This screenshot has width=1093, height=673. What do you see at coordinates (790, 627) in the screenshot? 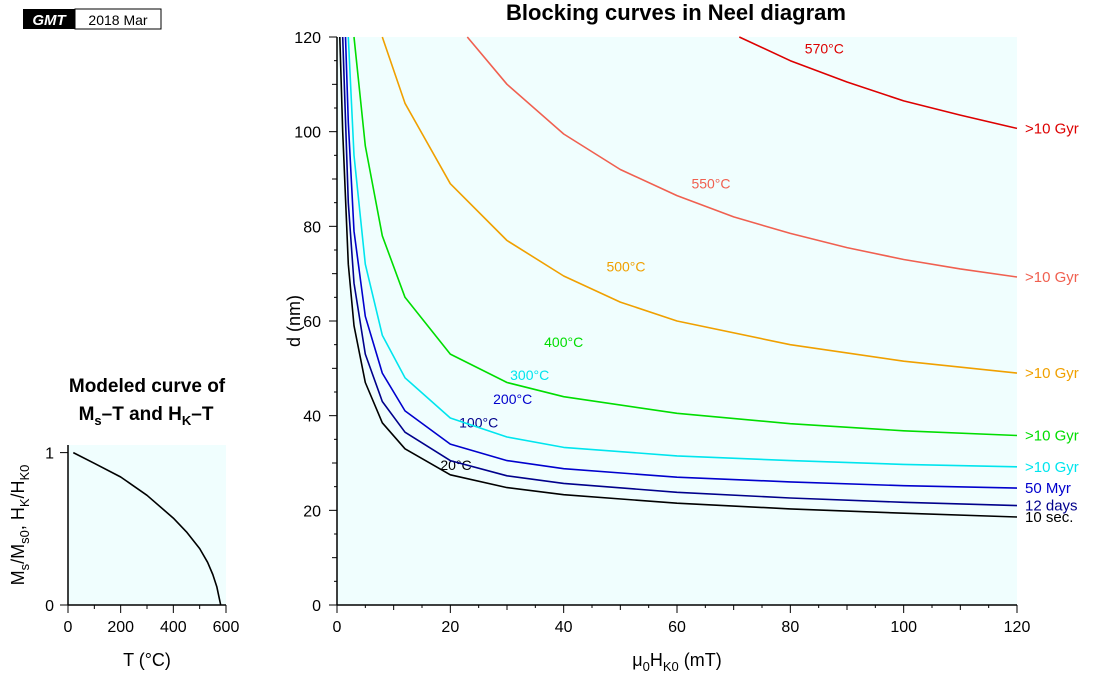
I see `main-x-tick-label: 80` at bounding box center [790, 627].